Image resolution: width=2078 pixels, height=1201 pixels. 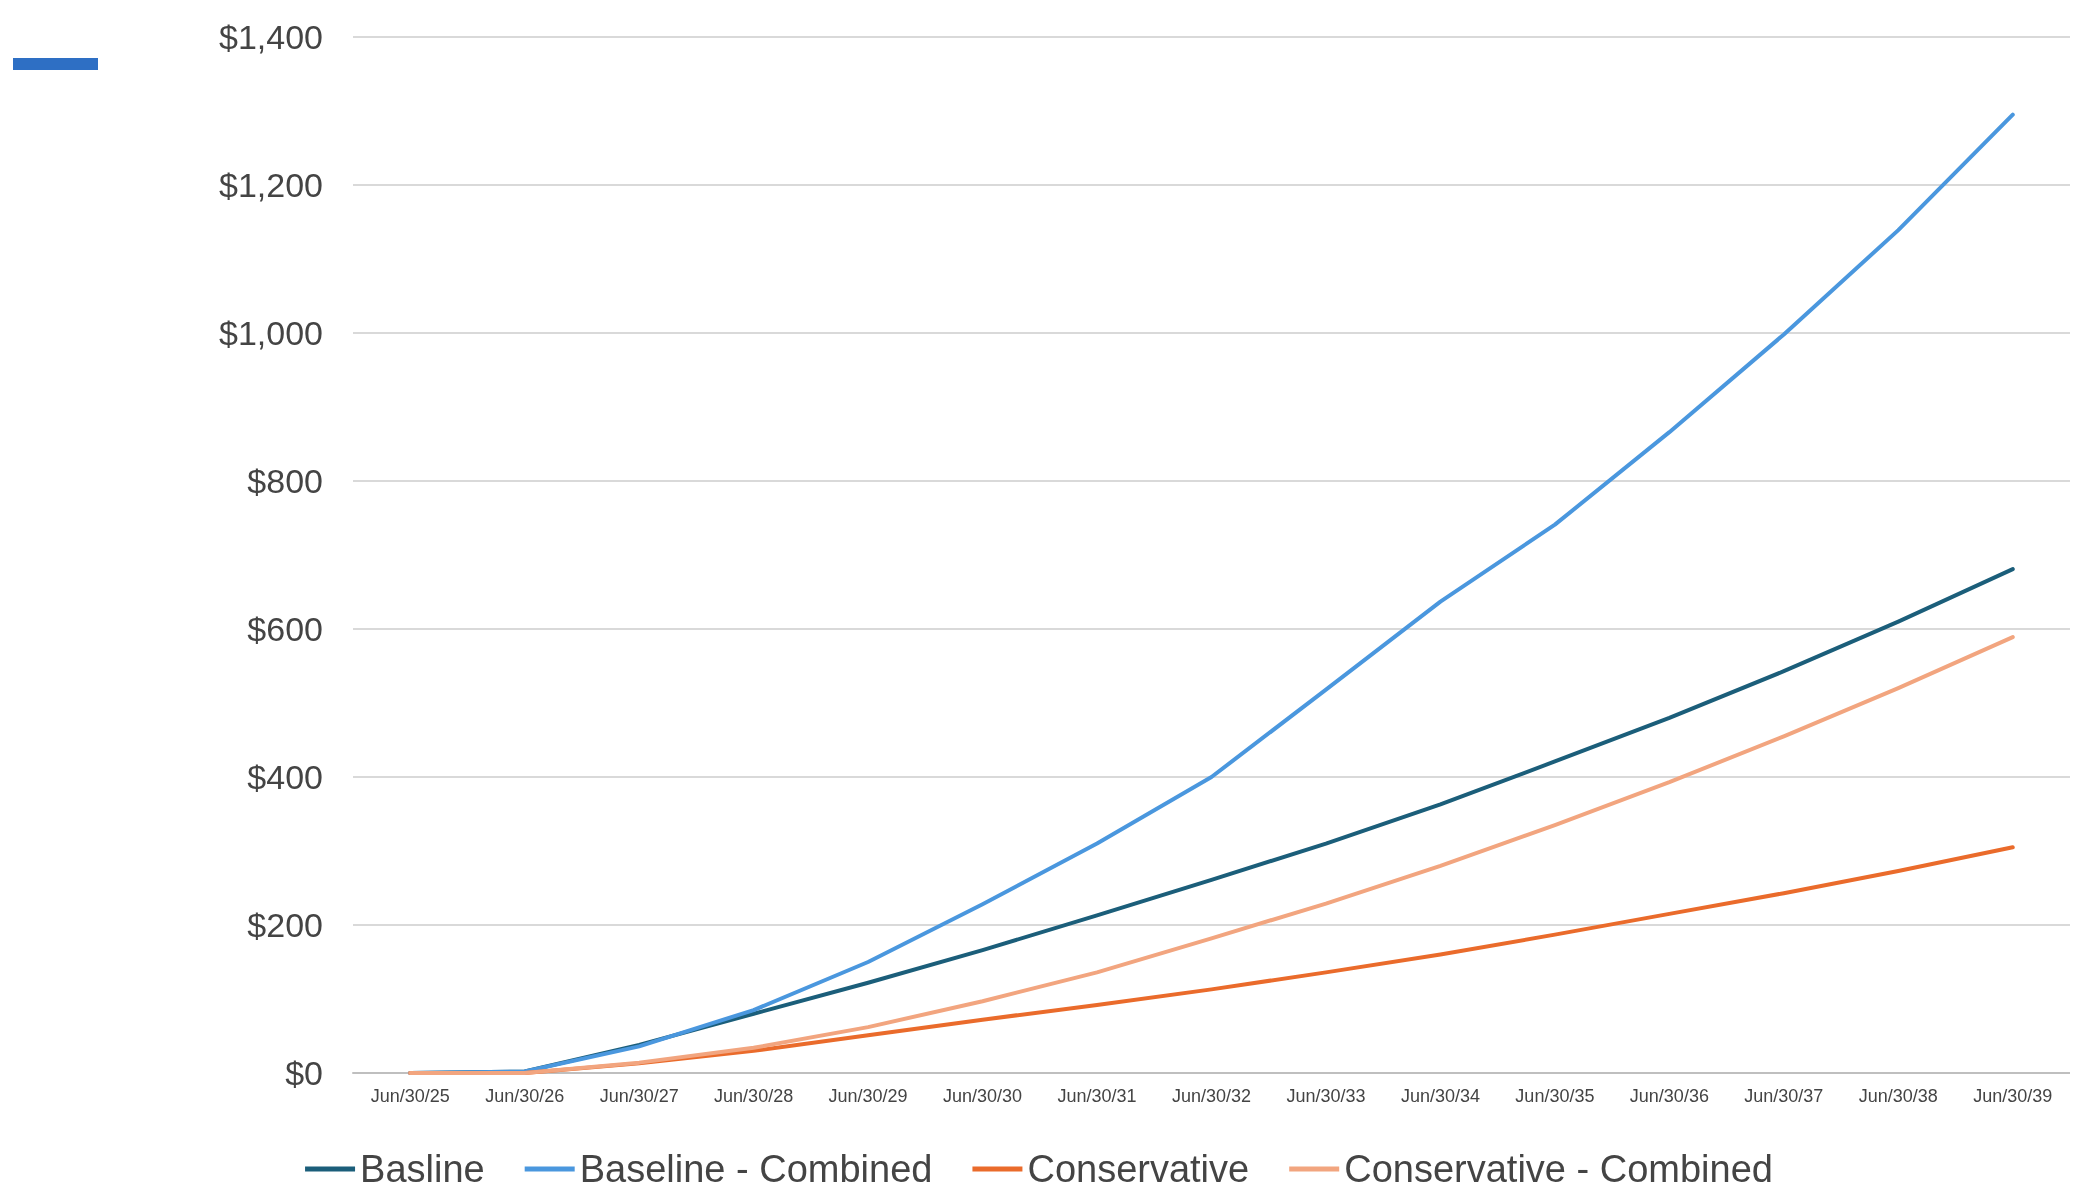 I want to click on legend-label: Basline, so click(x=422, y=1169).